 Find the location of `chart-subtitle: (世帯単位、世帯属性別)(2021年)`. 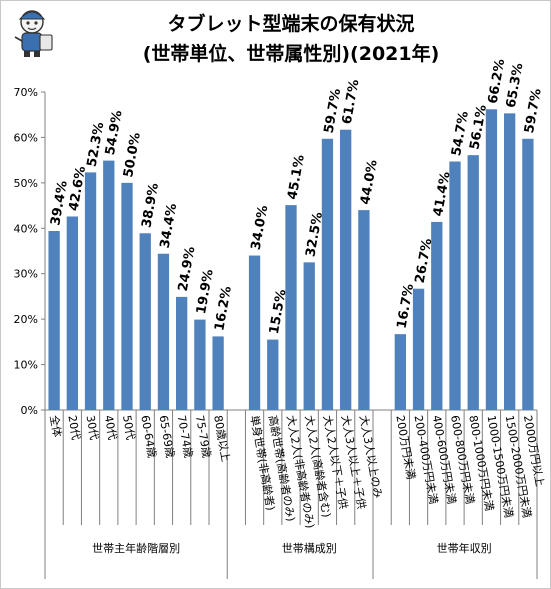

chart-subtitle: (世帯単位、世帯属性別)(2021年) is located at coordinates (291, 54).